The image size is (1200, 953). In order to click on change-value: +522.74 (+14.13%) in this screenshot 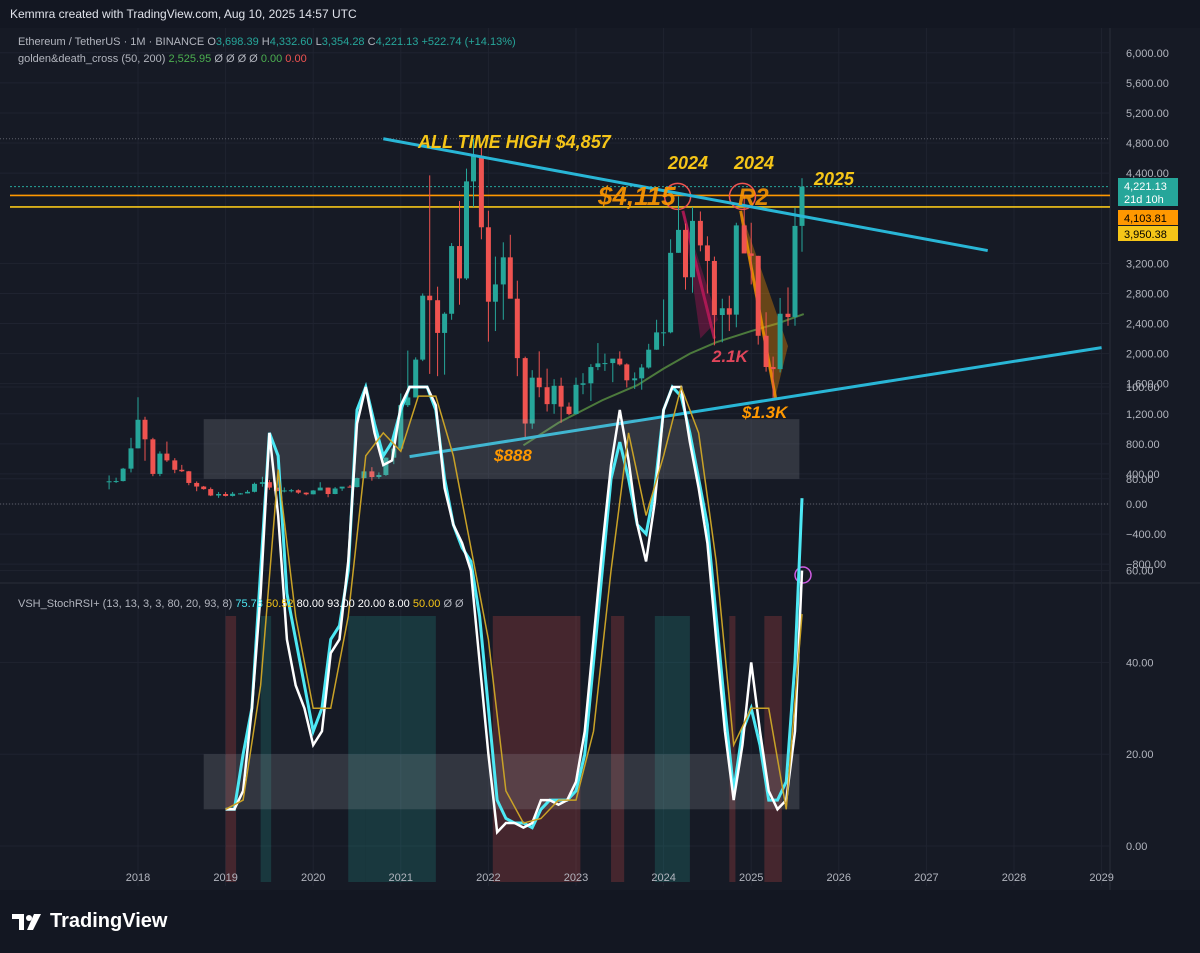, I will do `click(468, 42)`.